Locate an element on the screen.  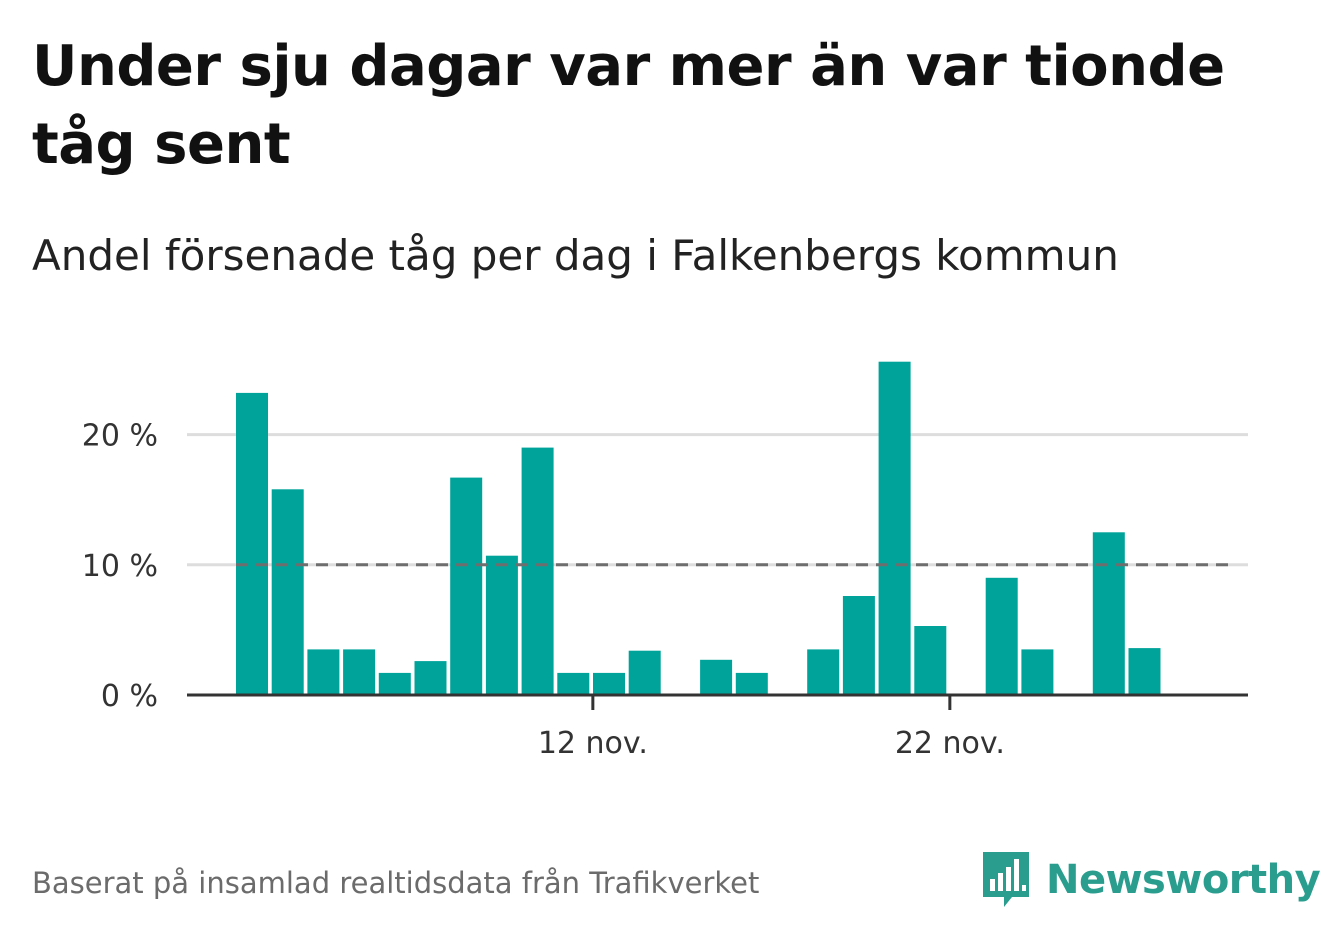
y-tick-label: 20 % is located at coordinates (120, 436).